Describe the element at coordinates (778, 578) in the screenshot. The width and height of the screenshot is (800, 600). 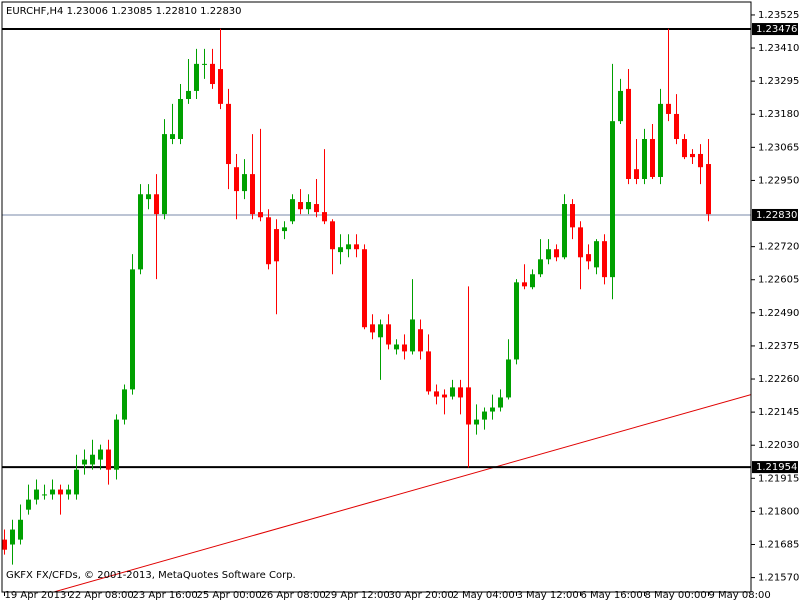
I see `y-tick-label: 1.21570` at that location.